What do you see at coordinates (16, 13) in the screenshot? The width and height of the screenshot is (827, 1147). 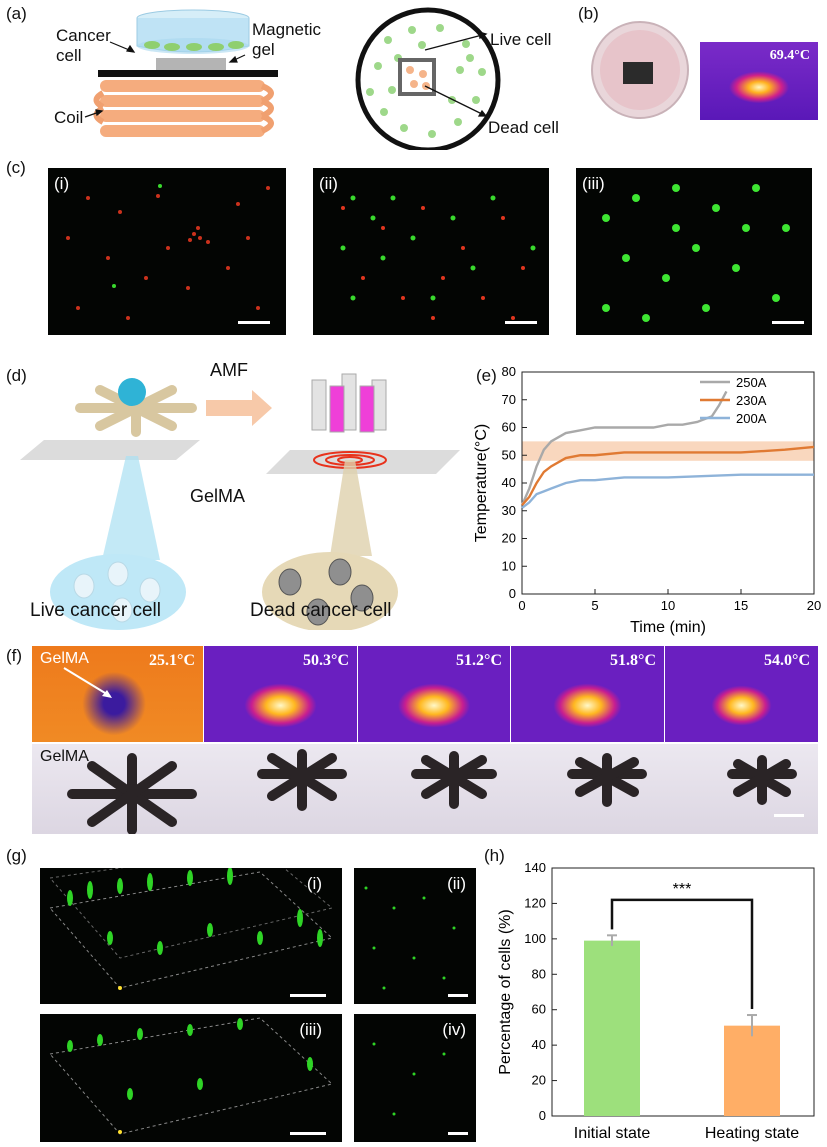 I see `panel-label-a: (a)` at bounding box center [16, 13].